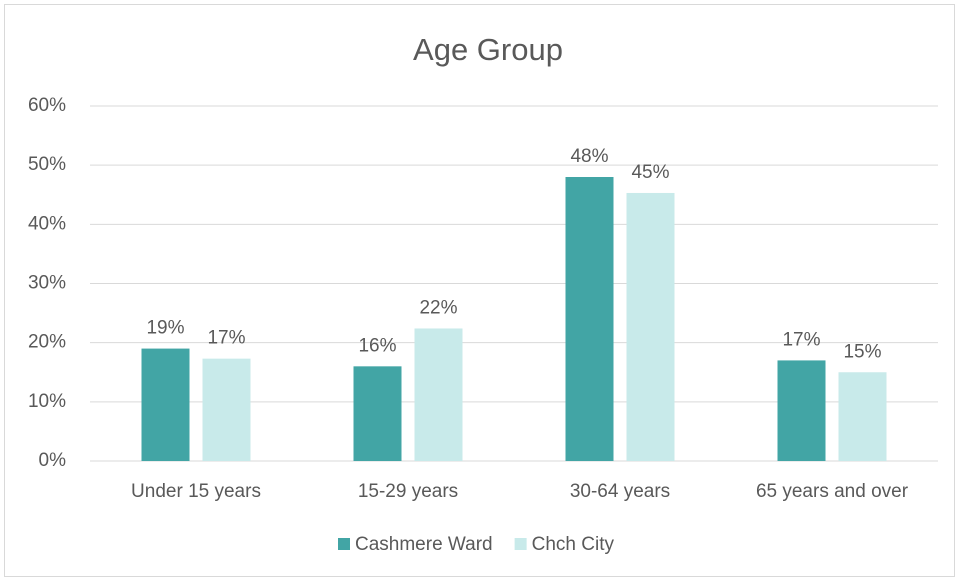 The image size is (959, 581). I want to click on x-tick-label: 30-64 years, so click(620, 491).